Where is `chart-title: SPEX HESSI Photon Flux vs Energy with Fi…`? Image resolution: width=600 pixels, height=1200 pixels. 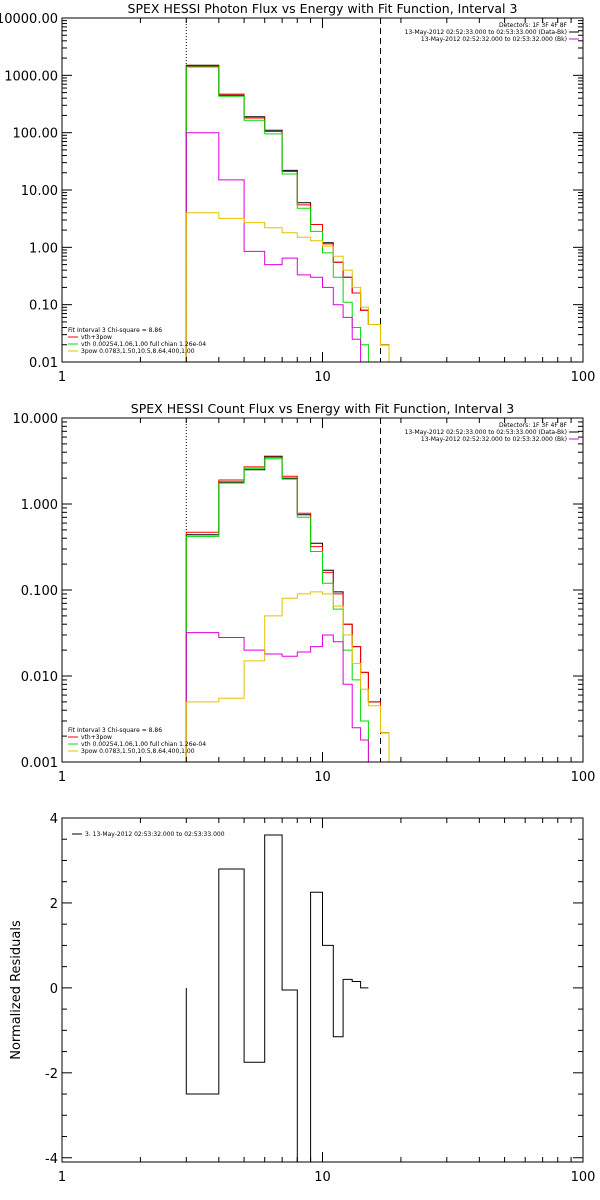 chart-title: SPEX HESSI Photon Flux vs Energy with Fi… is located at coordinates (323, 8).